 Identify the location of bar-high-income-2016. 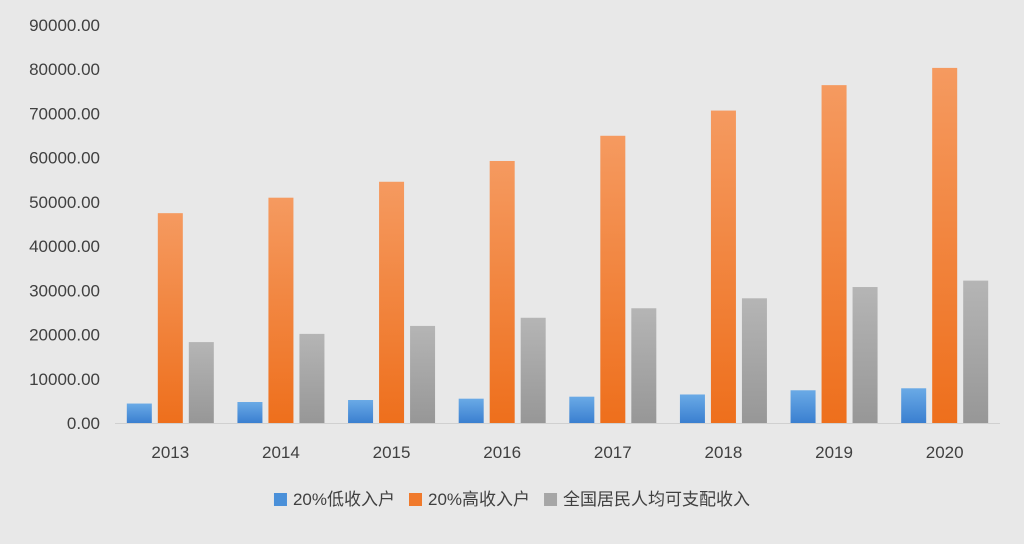
(502, 291).